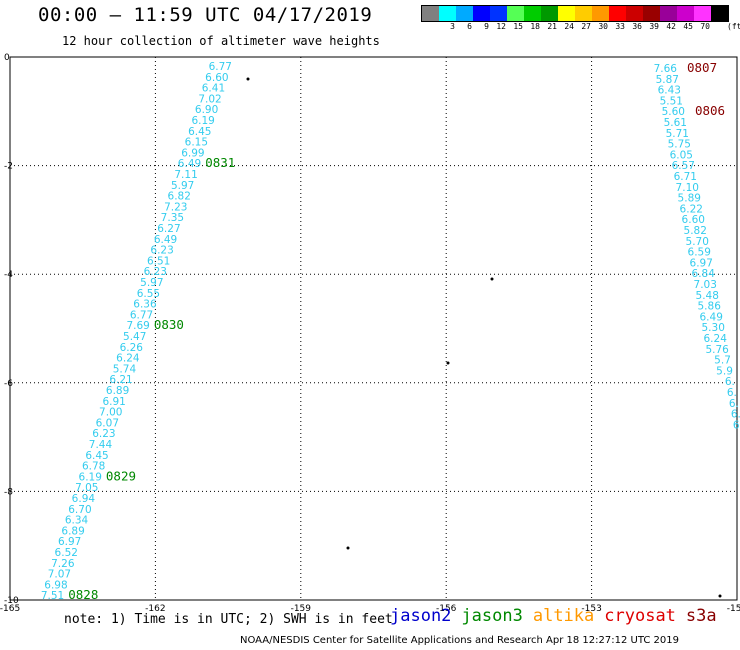 The image size is (740, 650). Describe the element at coordinates (563, 616) in the screenshot. I see `satellite-name: altika` at that location.